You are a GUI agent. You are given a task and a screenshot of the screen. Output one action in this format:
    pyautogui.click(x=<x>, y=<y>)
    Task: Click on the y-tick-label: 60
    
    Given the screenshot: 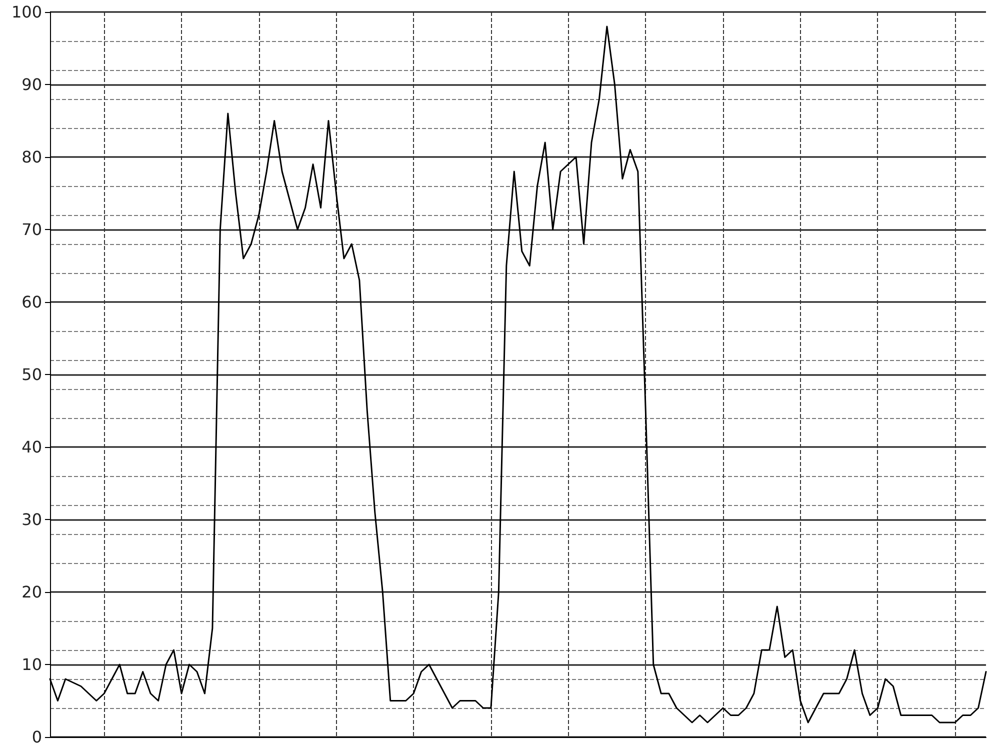 What is the action you would take?
    pyautogui.click(x=32, y=302)
    